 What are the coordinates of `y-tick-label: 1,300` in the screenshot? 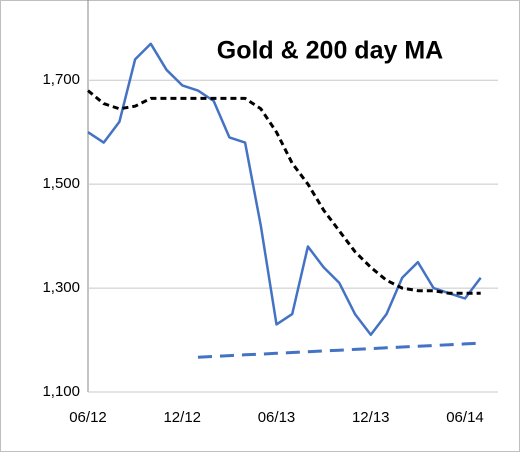 It's located at (61, 287).